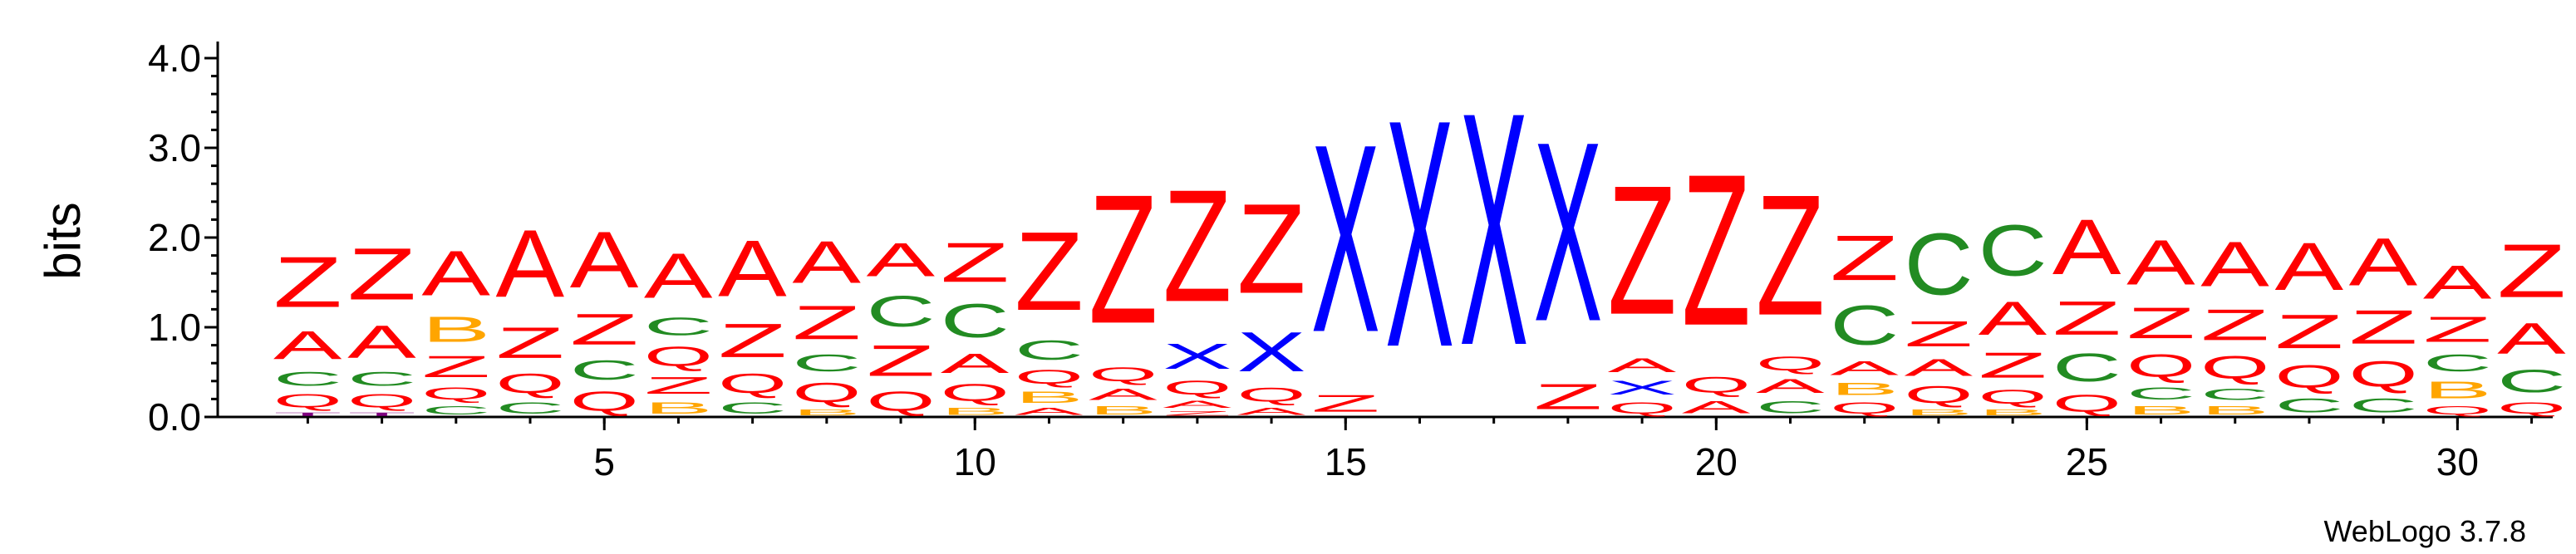  Describe the element at coordinates (63, 240) in the screenshot. I see `y-axis-label: bits` at that location.